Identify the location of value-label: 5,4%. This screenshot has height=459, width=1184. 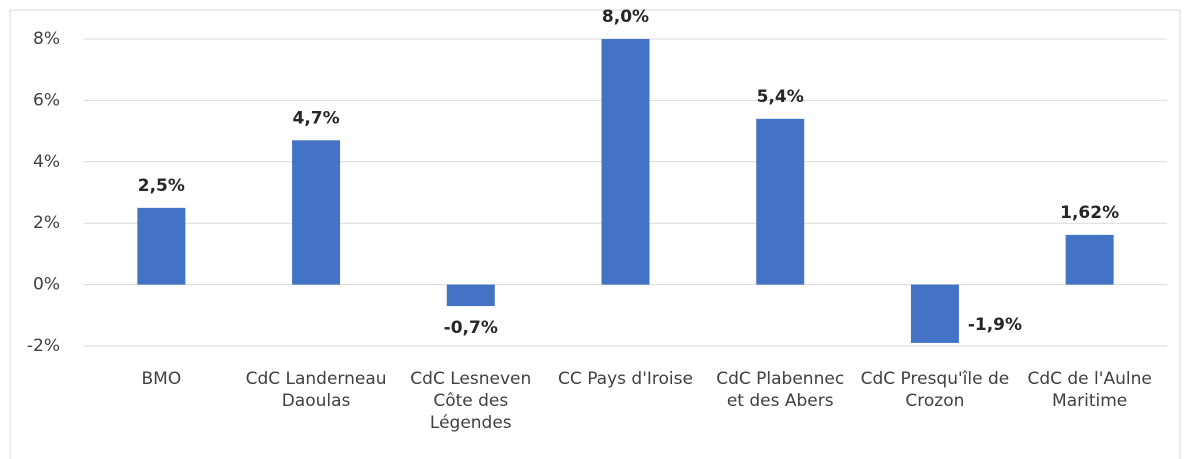
(780, 97).